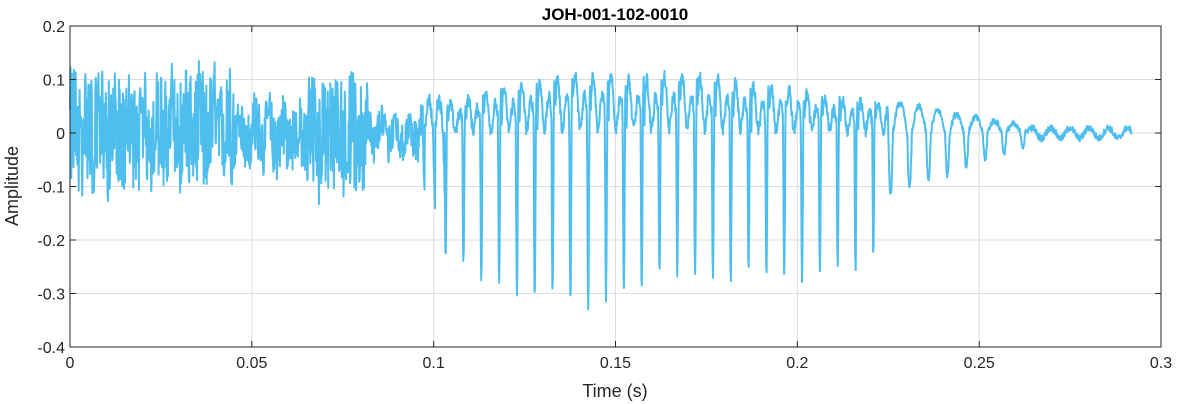 The image size is (1177, 404). Describe the element at coordinates (251, 363) in the screenshot. I see `x-tick-label: 0.05` at that location.